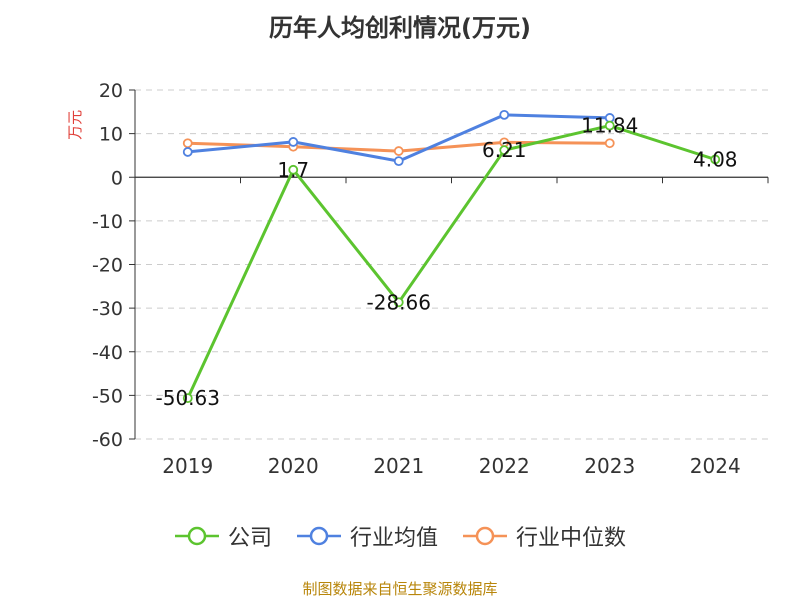 The image size is (800, 600). I want to click on data-label: 6.21, so click(504, 150).